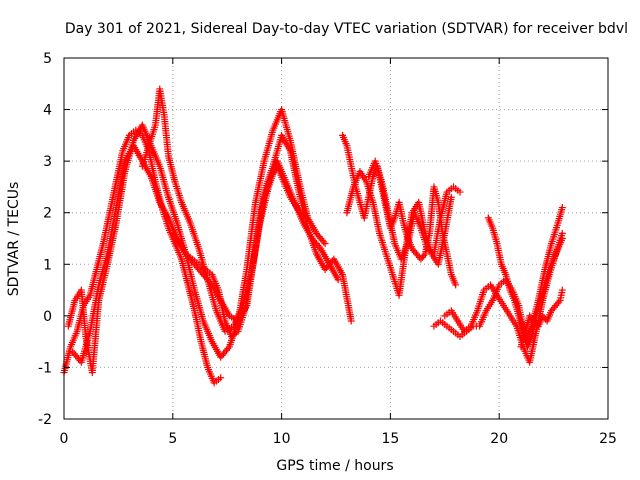  What do you see at coordinates (45, 368) in the screenshot?
I see `y-tick-label: -1` at bounding box center [45, 368].